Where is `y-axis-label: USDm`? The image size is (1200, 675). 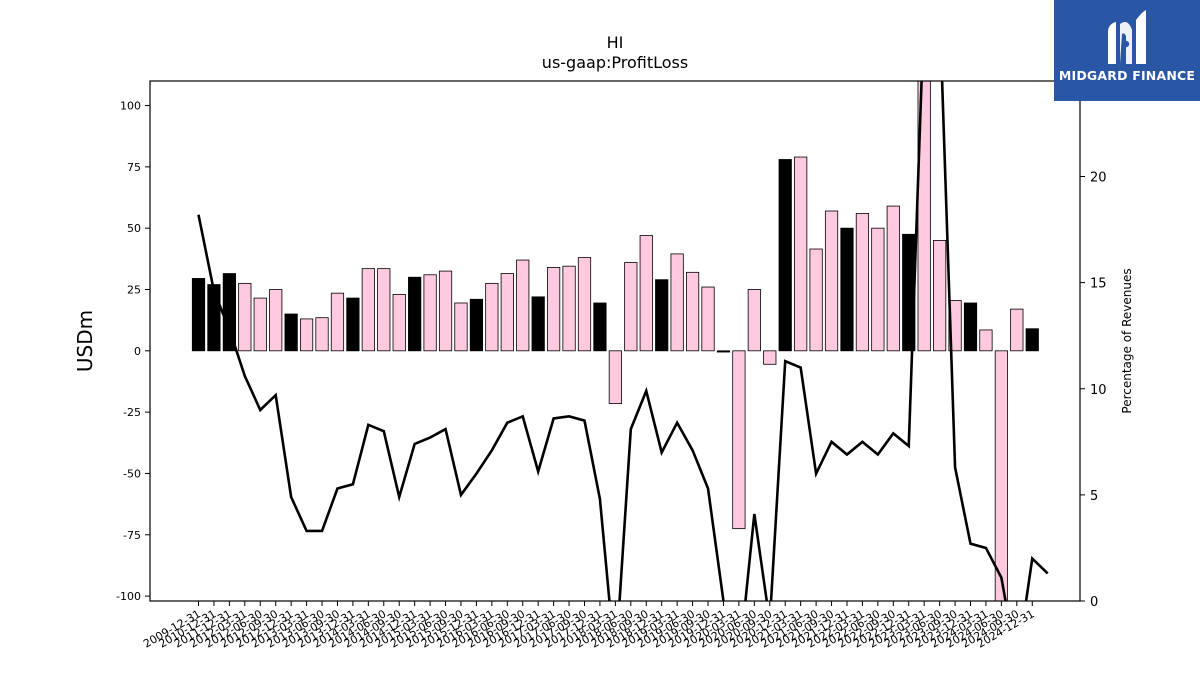
y-axis-label: USDm is located at coordinates (85, 341).